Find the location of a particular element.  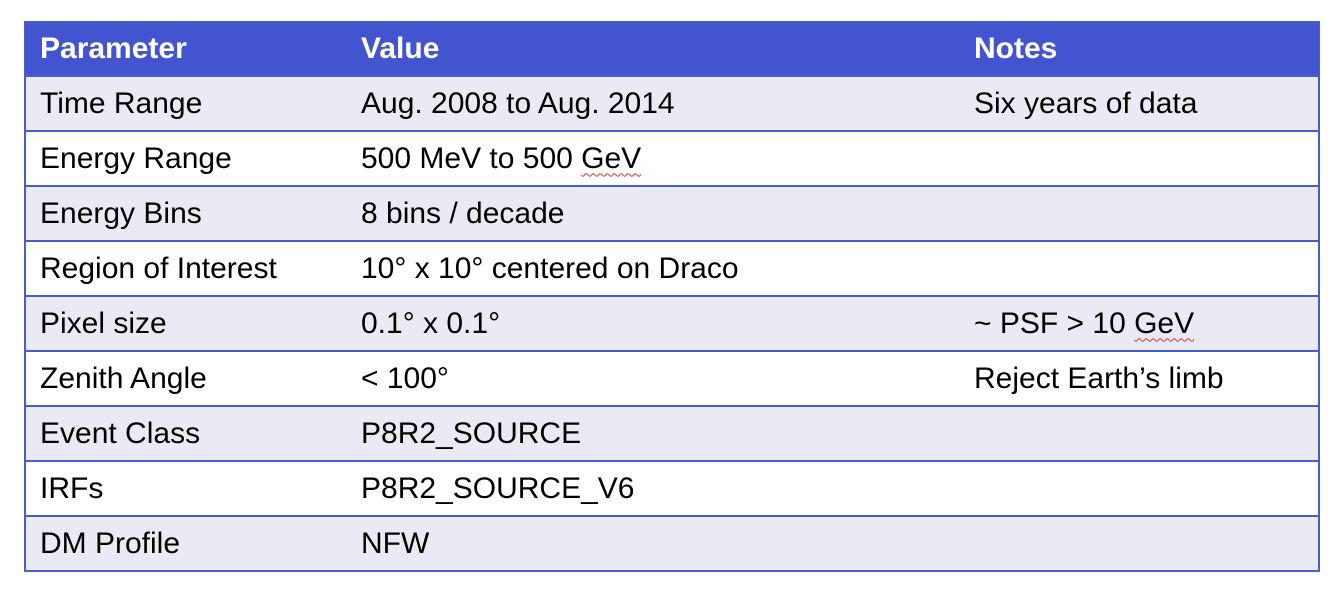

cell-notes: ~ PSF > 10 GeV is located at coordinates (1139, 323).